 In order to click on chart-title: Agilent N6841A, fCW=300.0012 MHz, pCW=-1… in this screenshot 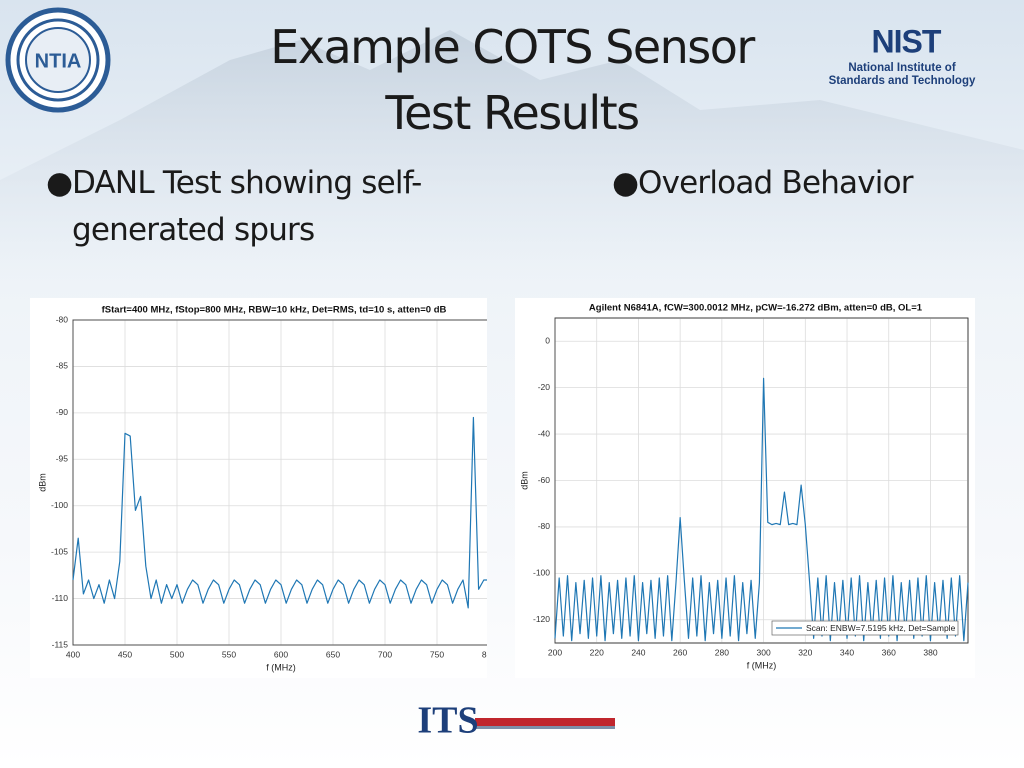, I will do `click(756, 308)`.